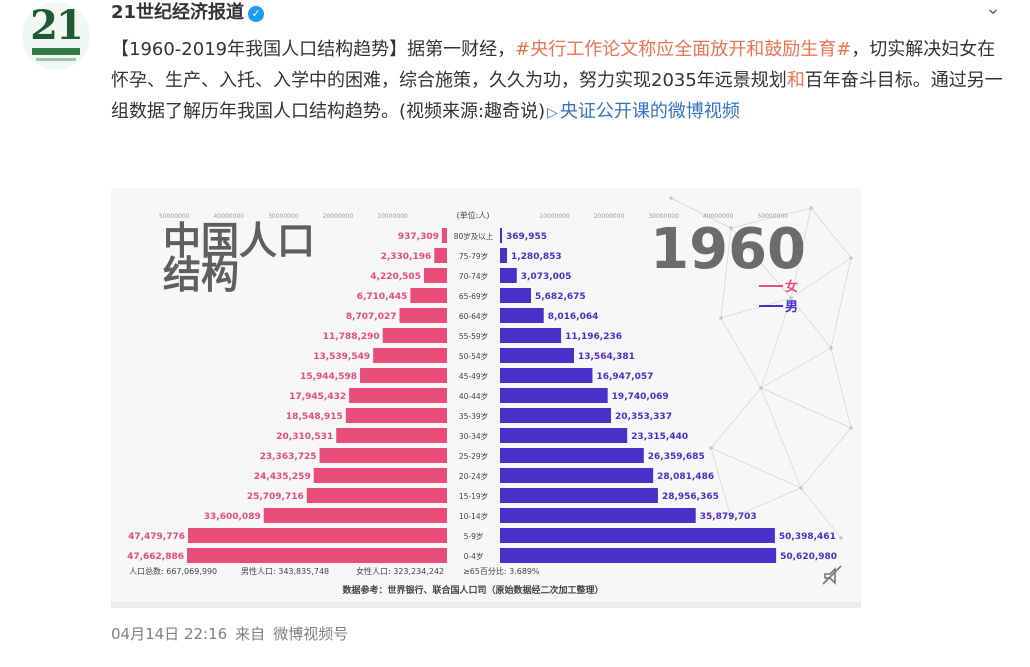  I want to click on chevron-down-icon: ⌄, so click(993, 9).